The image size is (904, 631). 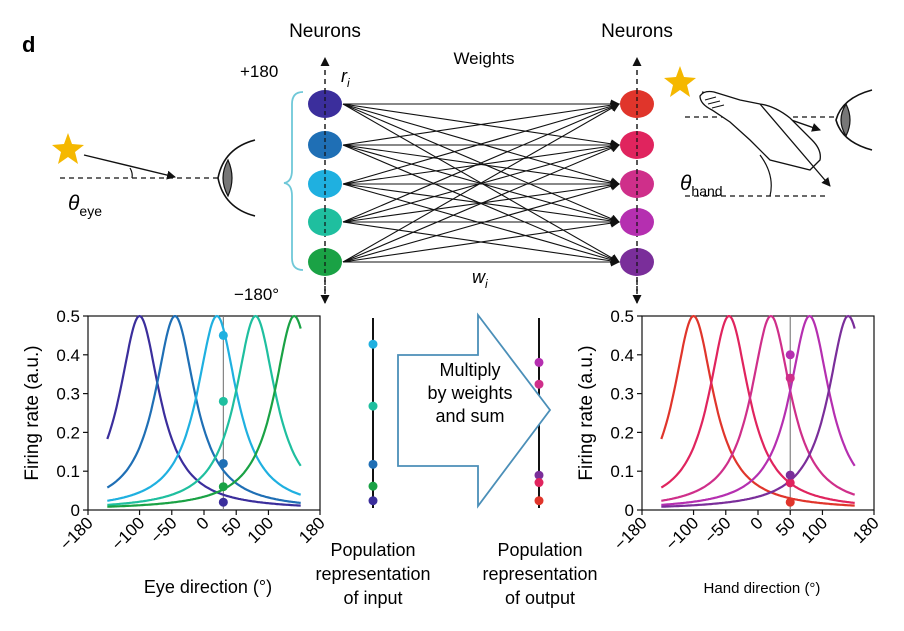 What do you see at coordinates (469, 370) in the screenshot?
I see `arrow-text-line-1: Multiply` at bounding box center [469, 370].